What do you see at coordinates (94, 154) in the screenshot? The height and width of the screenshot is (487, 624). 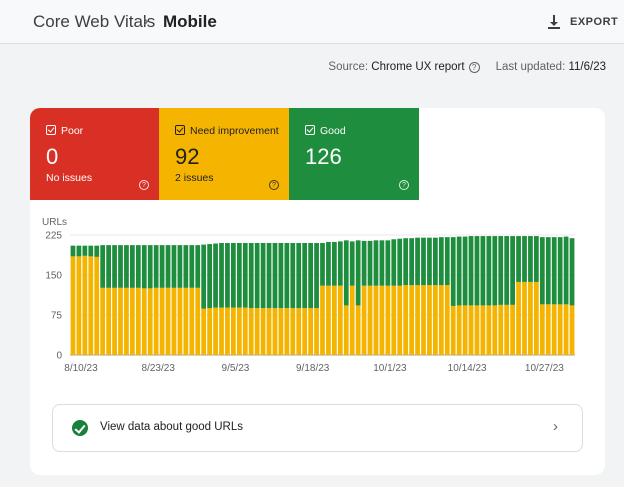 I see `tile-poor: Poor 0 No issues ?` at bounding box center [94, 154].